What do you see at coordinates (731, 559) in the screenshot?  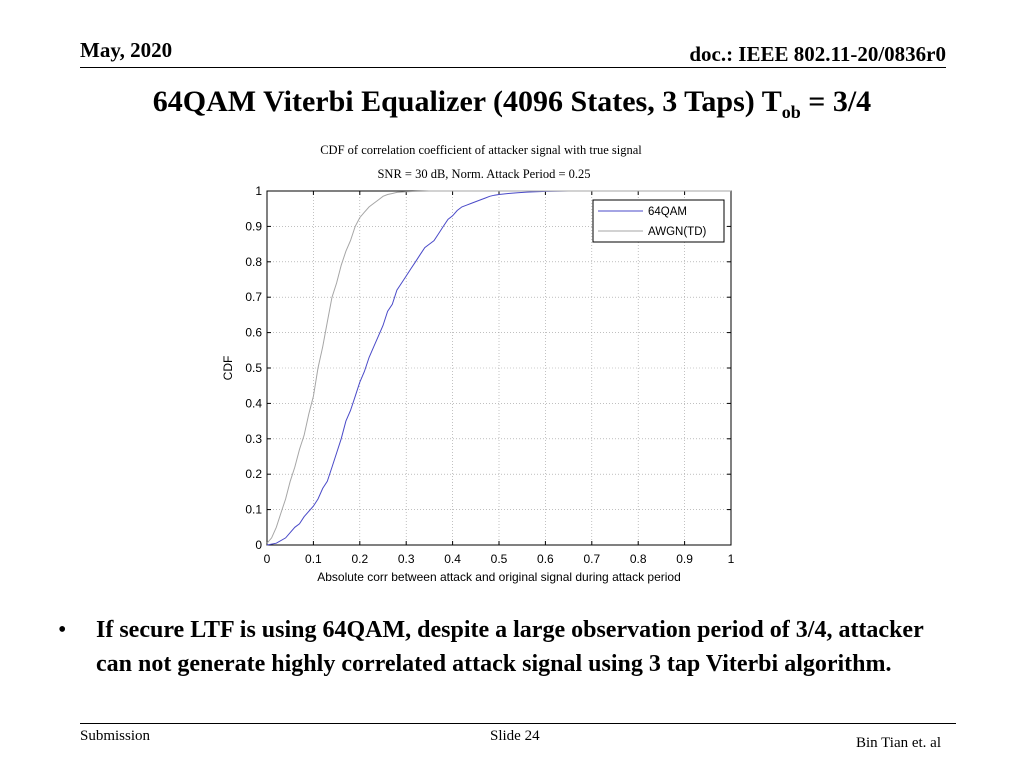 I see `x-tick-label: 1` at bounding box center [731, 559].